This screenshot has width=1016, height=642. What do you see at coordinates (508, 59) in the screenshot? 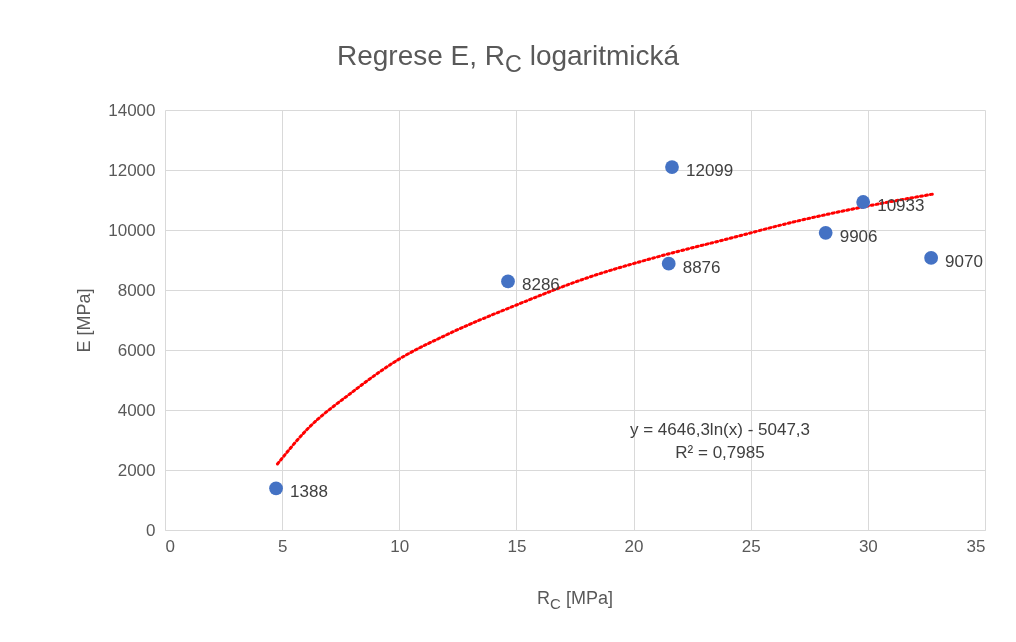
I see `chart-title: Regrese E, R$_{C}$ logaritmická` at bounding box center [508, 59].